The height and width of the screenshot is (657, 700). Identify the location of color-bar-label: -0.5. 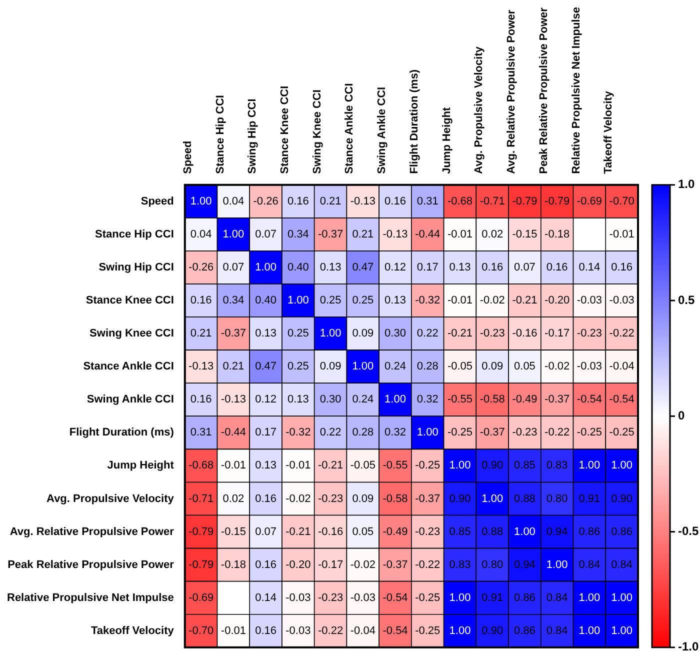
(689, 531).